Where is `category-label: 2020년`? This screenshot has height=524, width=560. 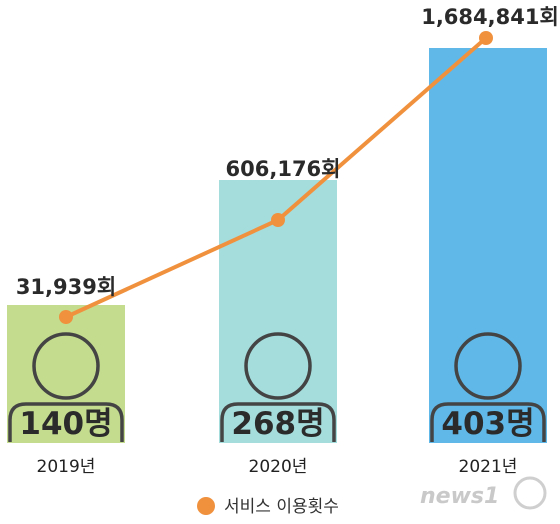
category-label: 2020년 is located at coordinates (278, 467).